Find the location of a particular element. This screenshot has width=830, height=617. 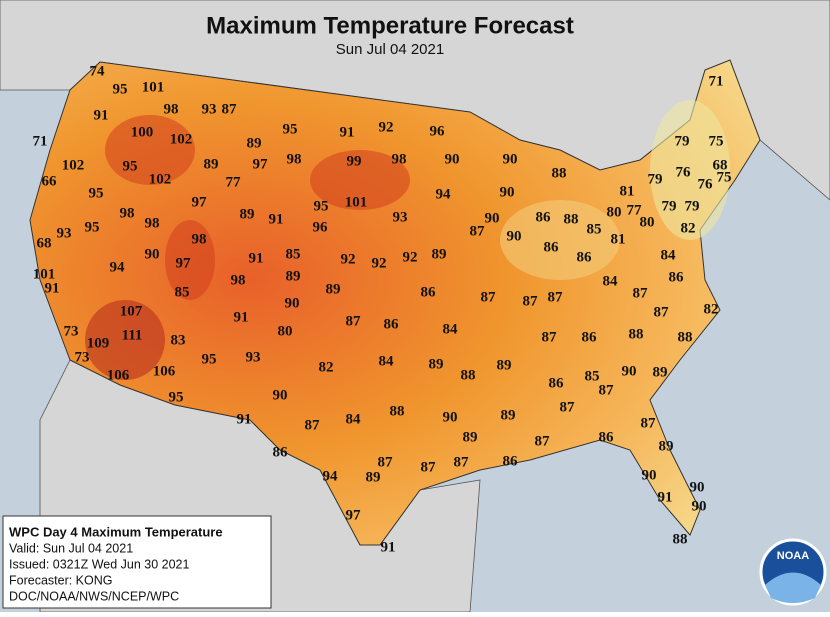

temperature-label: 76 is located at coordinates (706, 184).